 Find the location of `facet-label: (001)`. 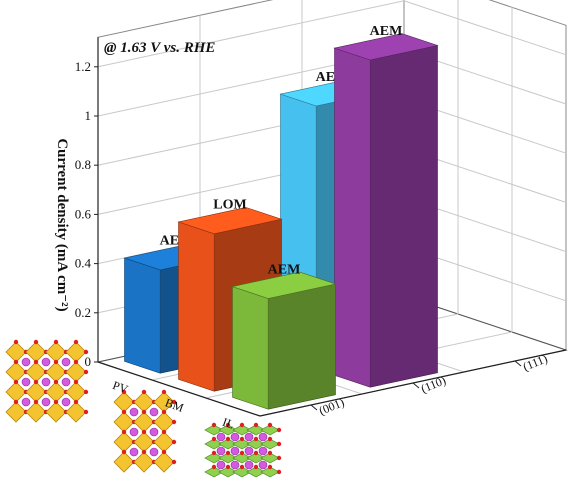

facet-label: (001) is located at coordinates (331, 406).